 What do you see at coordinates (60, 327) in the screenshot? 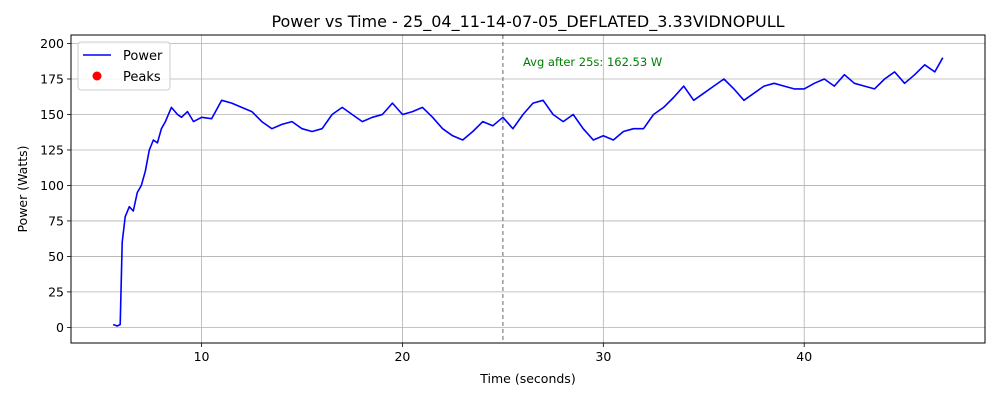
I see `y-tick-label: 0` at bounding box center [60, 327].